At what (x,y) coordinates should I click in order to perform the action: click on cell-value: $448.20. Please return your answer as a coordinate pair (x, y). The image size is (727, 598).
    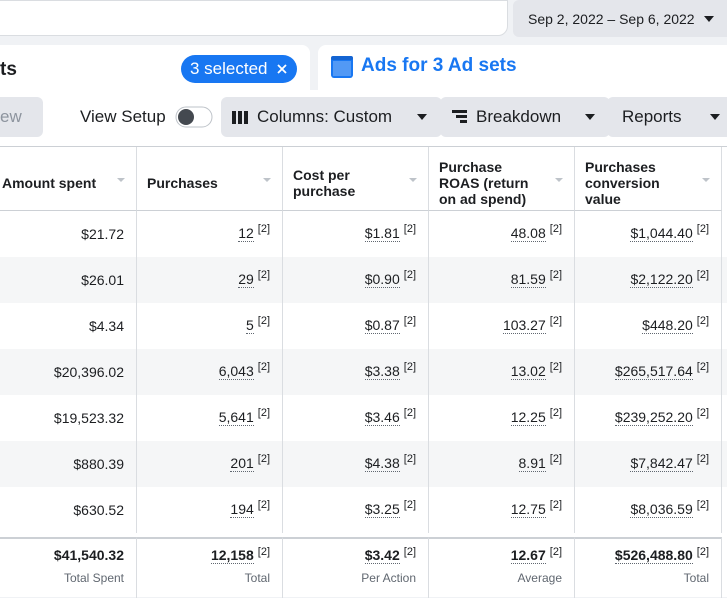
    Looking at the image, I should click on (667, 325).